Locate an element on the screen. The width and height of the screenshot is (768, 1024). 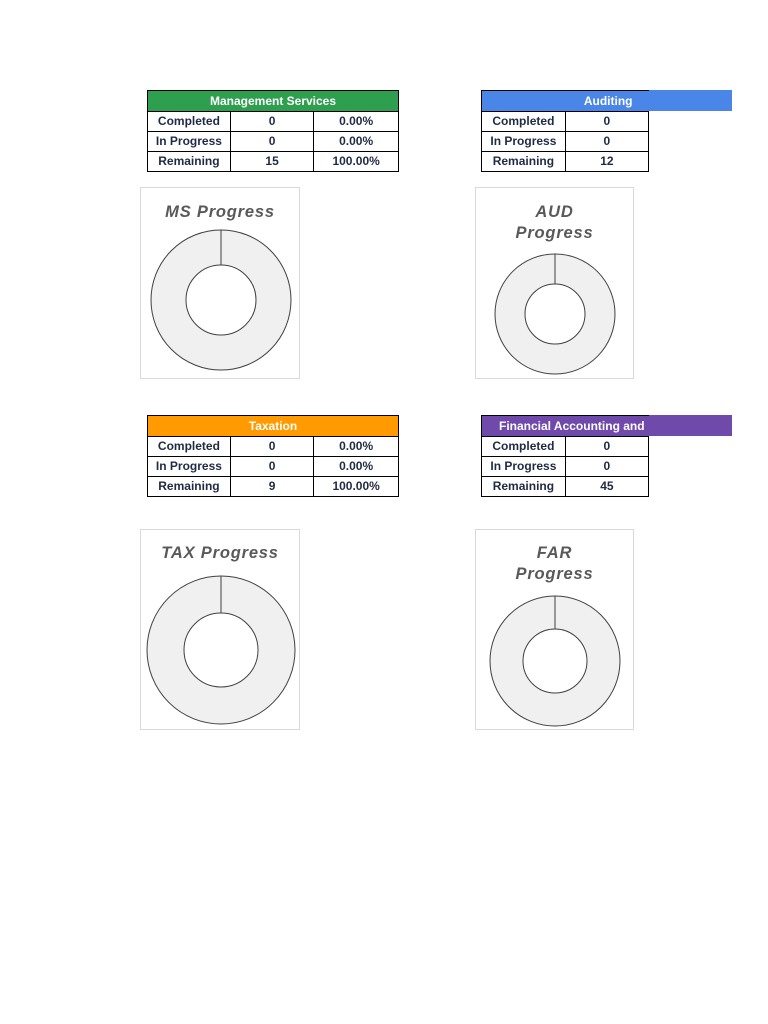
ms-table-header: Management Services is located at coordinates (273, 101).